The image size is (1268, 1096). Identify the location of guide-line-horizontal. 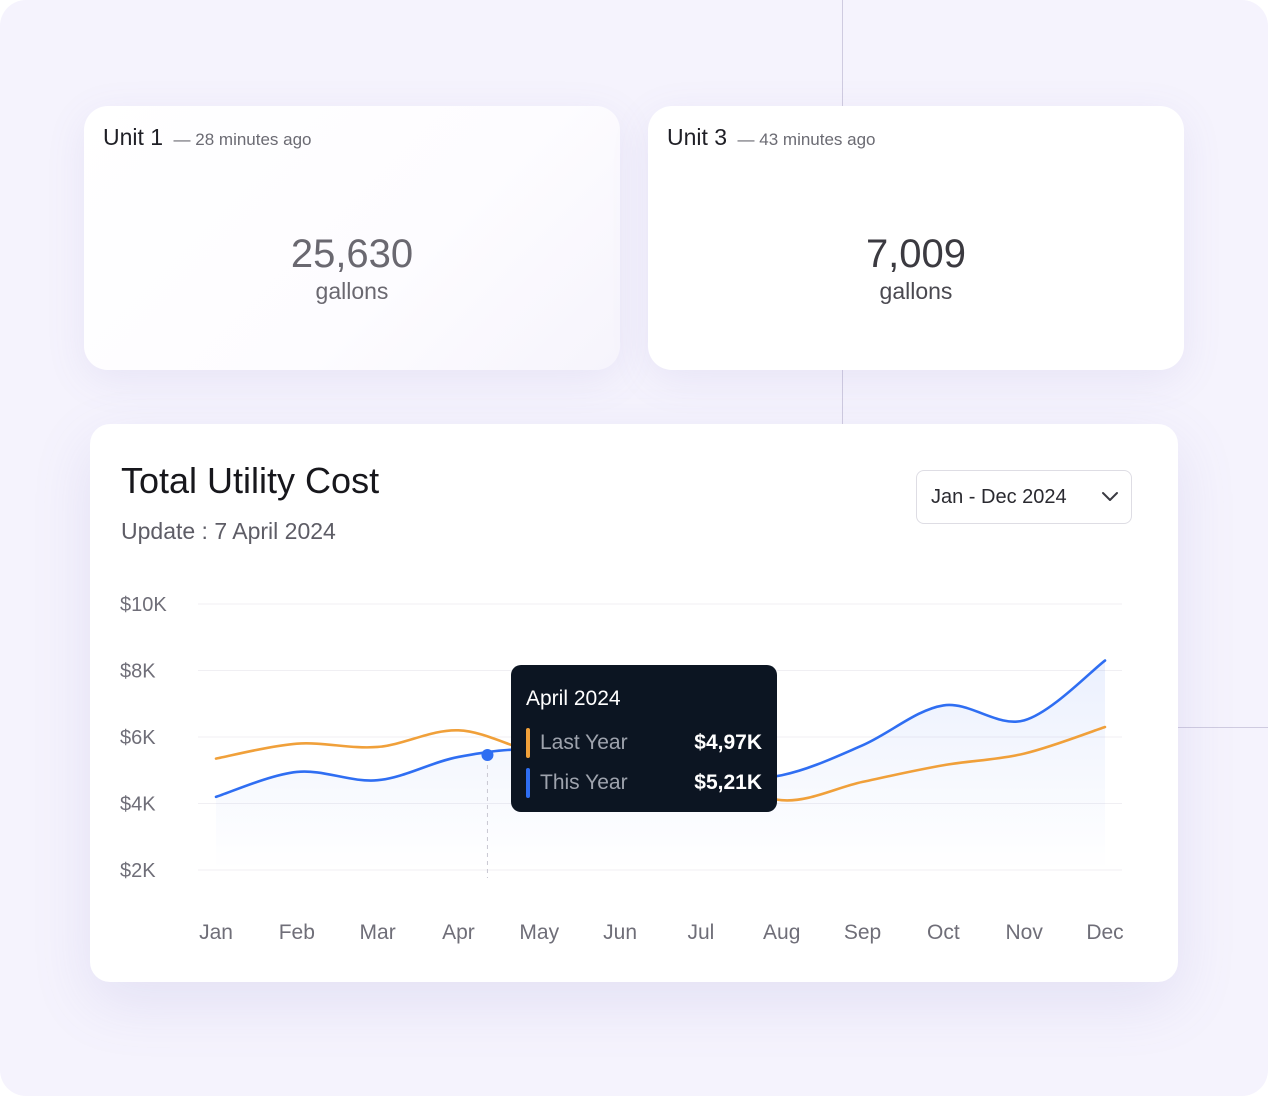
(1223, 727).